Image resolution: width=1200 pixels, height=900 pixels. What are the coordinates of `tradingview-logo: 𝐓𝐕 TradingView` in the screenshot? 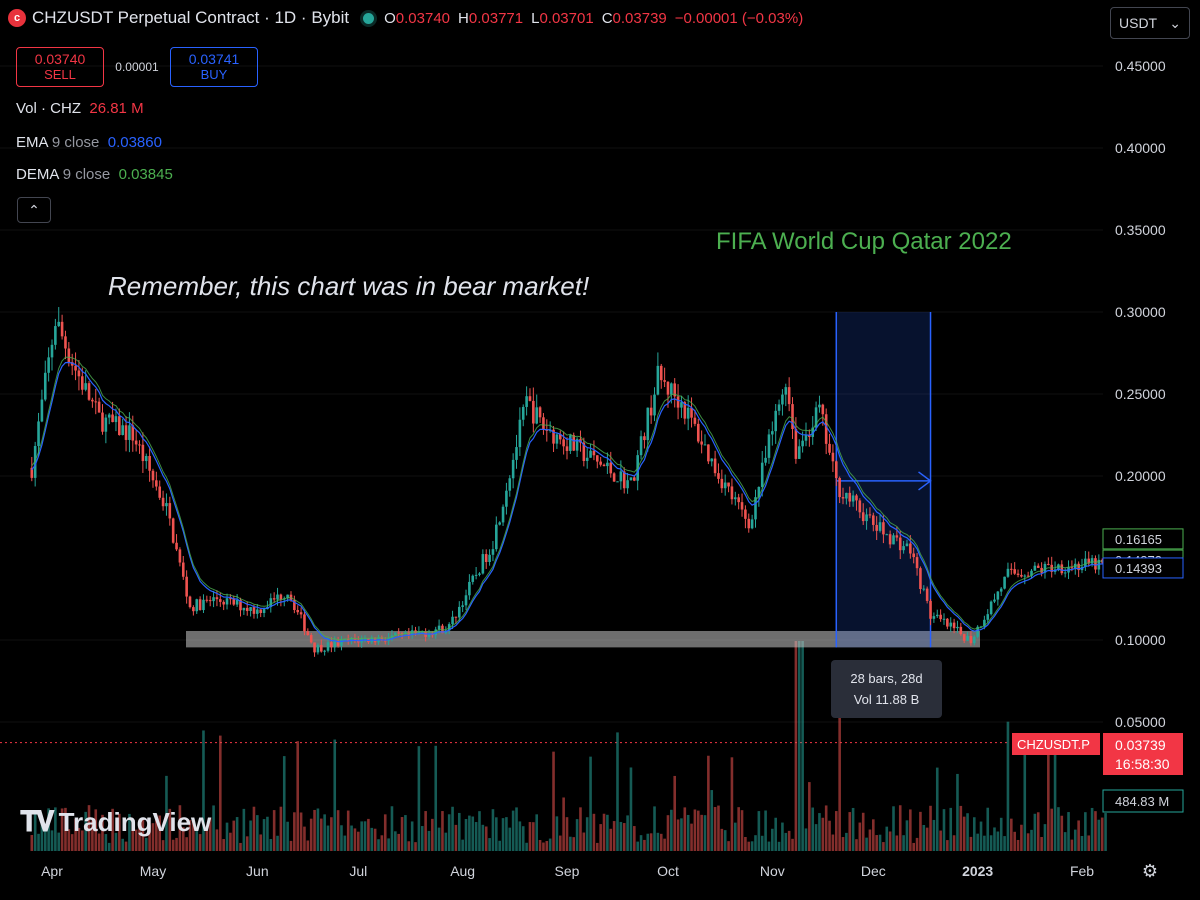 It's located at (116, 821).